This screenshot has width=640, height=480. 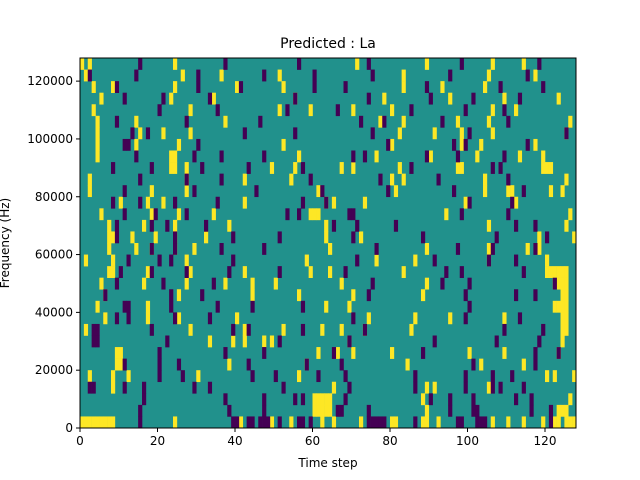 What do you see at coordinates (327, 463) in the screenshot?
I see `x-axis-label: Time step` at bounding box center [327, 463].